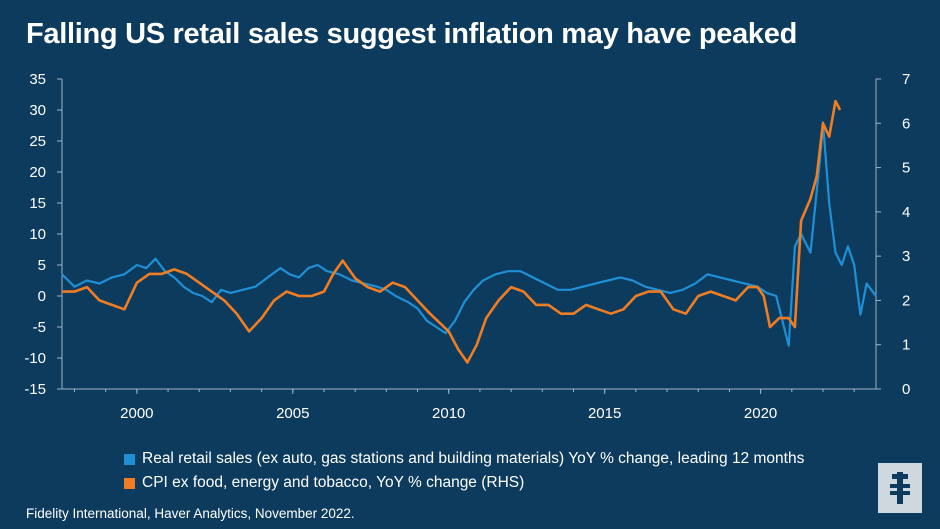 The width and height of the screenshot is (940, 529). What do you see at coordinates (900, 488) in the screenshot?
I see `fidelity-logo-icon` at bounding box center [900, 488].